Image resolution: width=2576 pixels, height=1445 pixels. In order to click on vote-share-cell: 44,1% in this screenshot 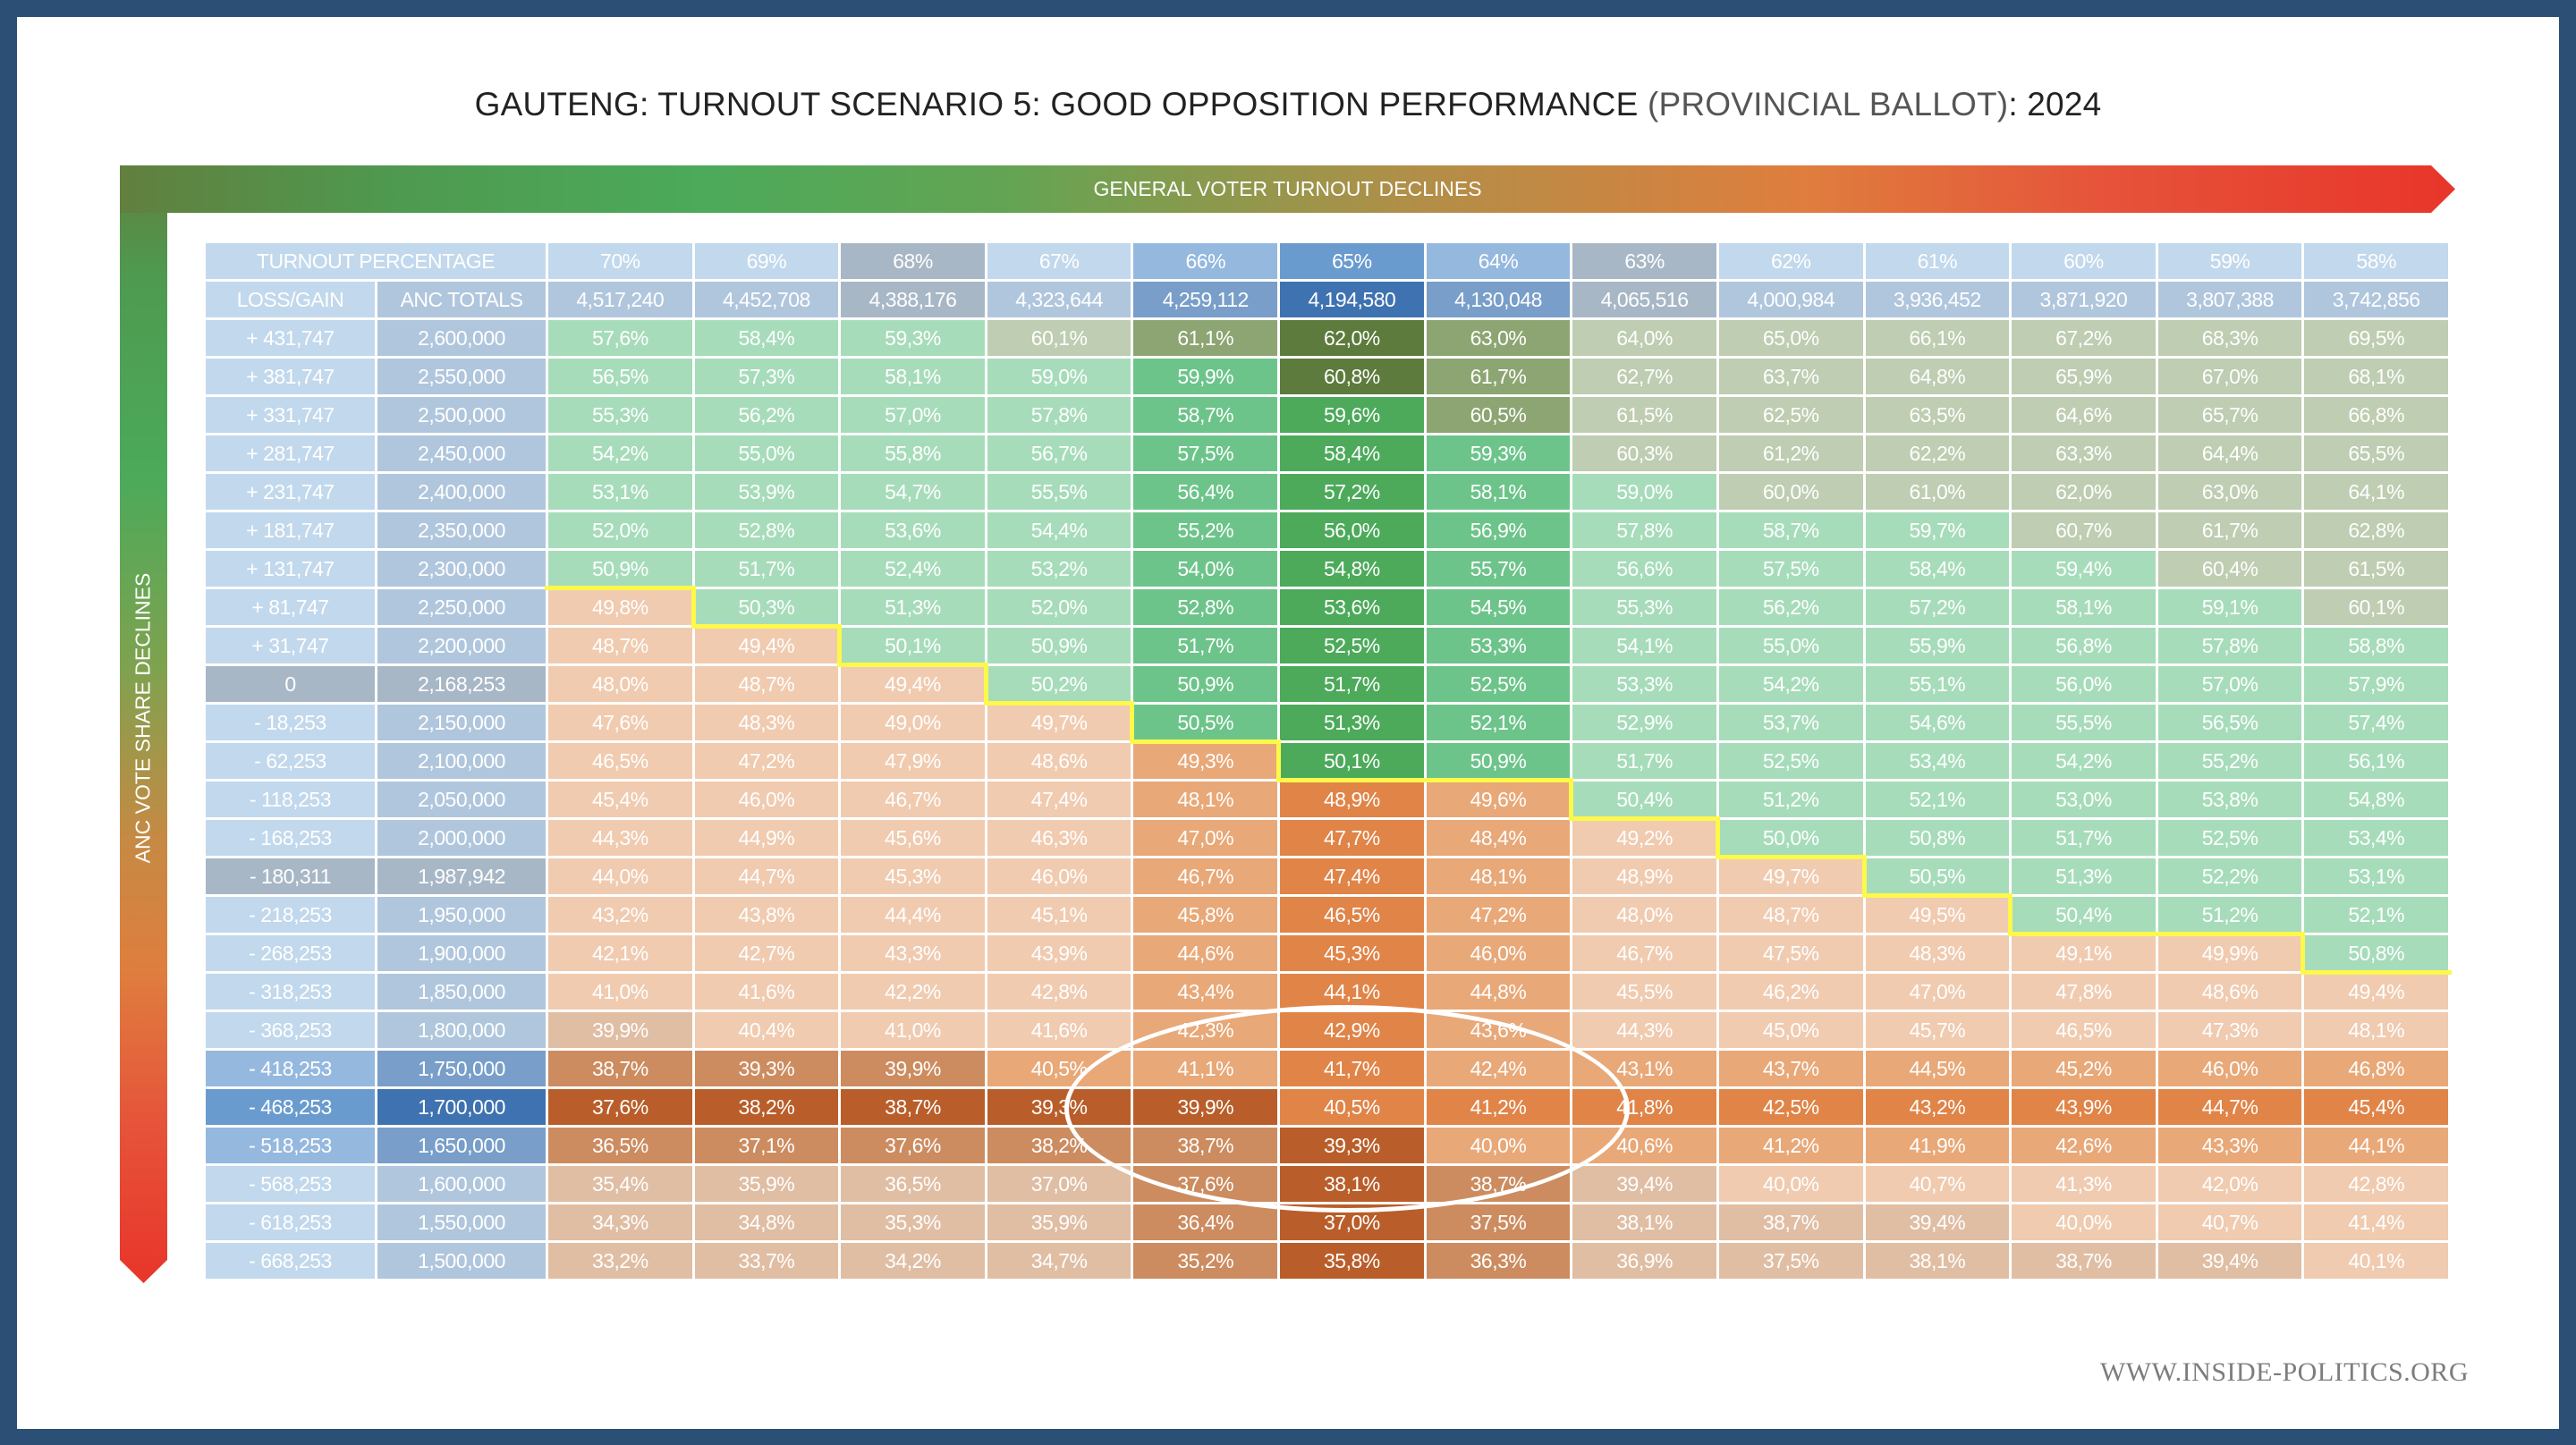, I will do `click(2376, 1145)`.